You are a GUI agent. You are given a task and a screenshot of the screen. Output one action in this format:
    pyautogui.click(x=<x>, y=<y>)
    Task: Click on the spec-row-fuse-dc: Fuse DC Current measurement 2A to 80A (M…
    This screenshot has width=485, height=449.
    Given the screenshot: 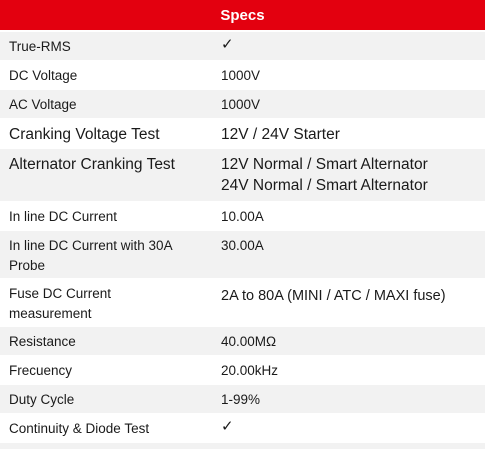 What is the action you would take?
    pyautogui.click(x=242, y=303)
    